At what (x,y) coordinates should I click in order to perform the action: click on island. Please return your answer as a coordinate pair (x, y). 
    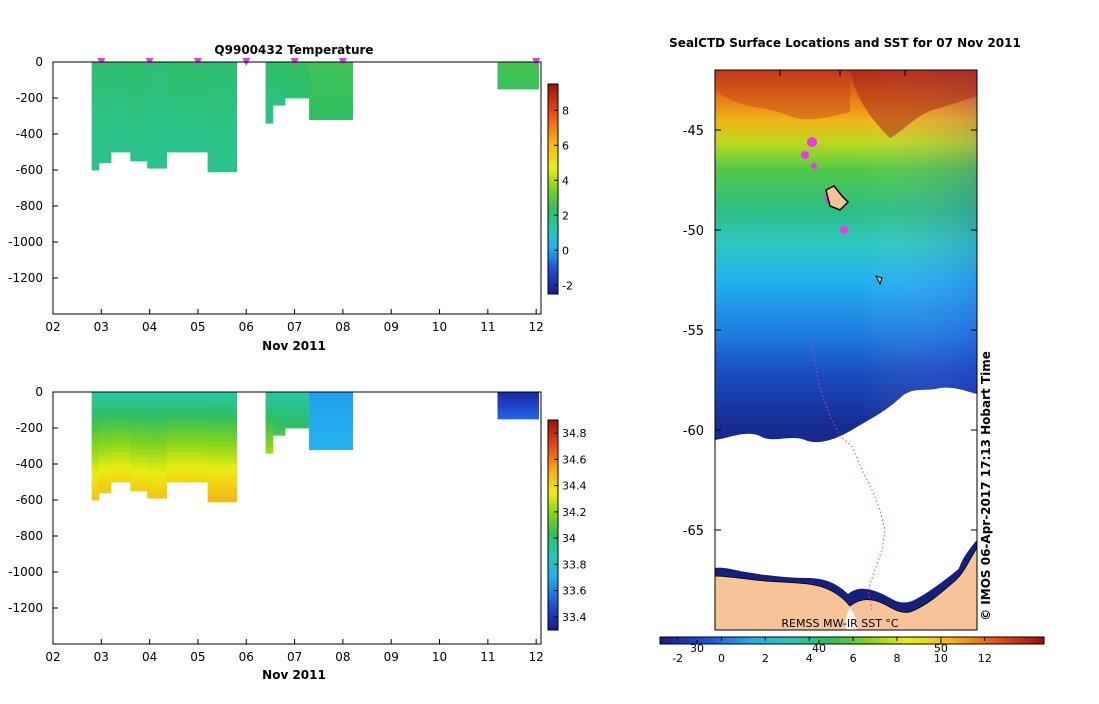
    Looking at the image, I should click on (879, 280).